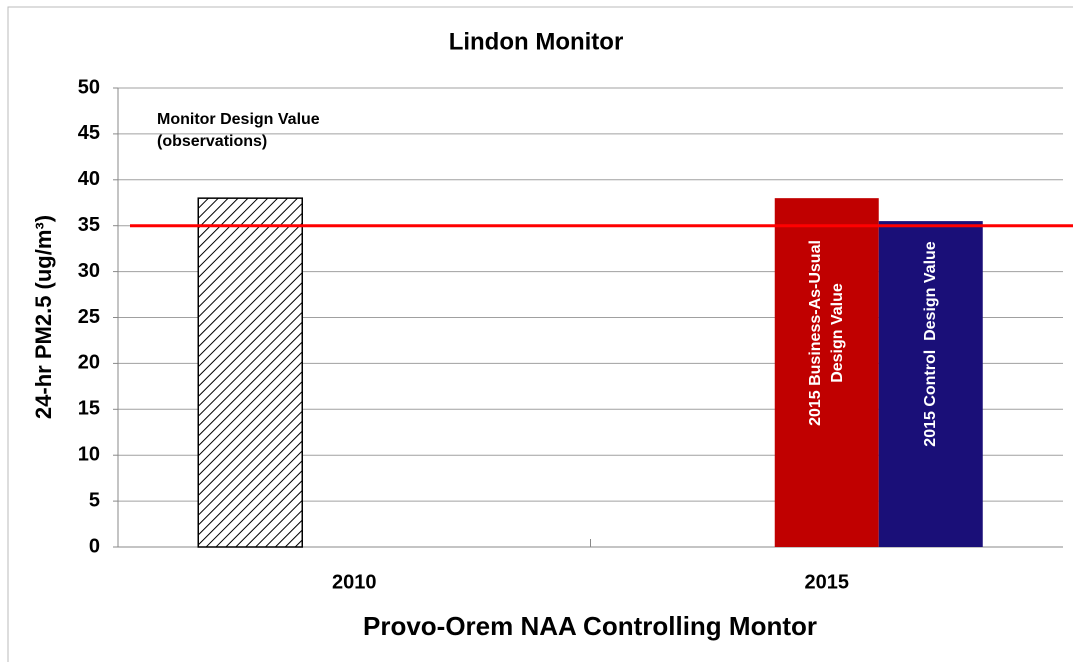 The image size is (1073, 662). What do you see at coordinates (930, 344) in the screenshot?
I see `series-label: 2015 Control Design Value` at bounding box center [930, 344].